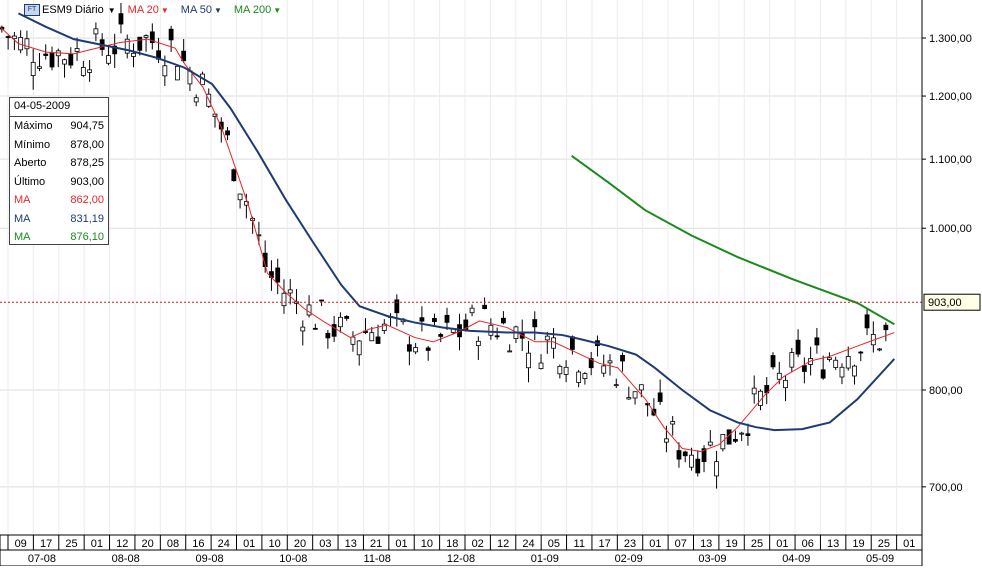 The width and height of the screenshot is (982, 571). I want to click on info-row-minimo: Mínimo 878,00, so click(59, 145).